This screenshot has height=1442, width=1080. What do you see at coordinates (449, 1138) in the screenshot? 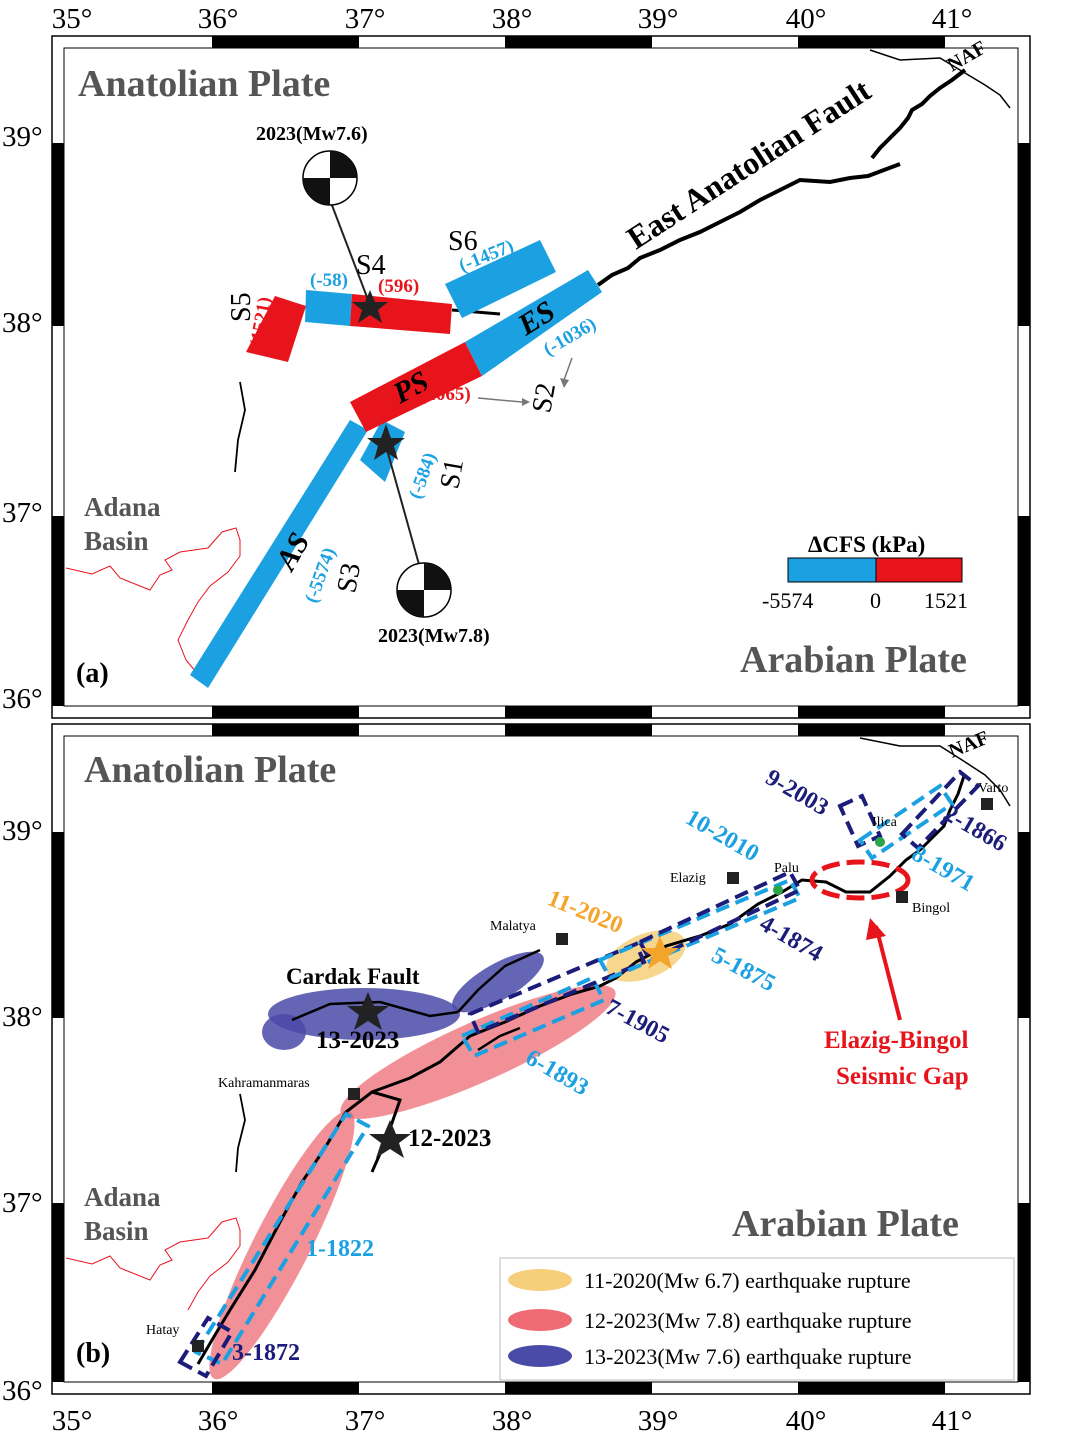
I see `eq-12-label: 12-2023` at bounding box center [449, 1138].